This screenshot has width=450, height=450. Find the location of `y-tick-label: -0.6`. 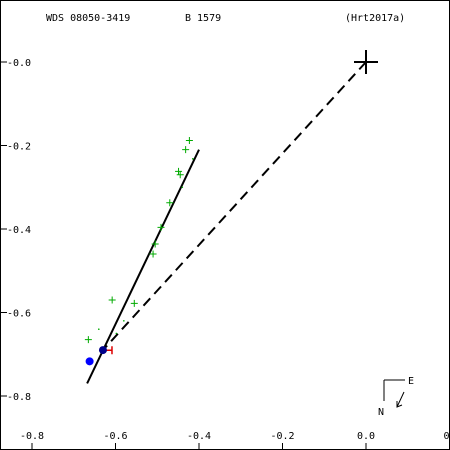

y-tick-label: -0.6 is located at coordinates (19, 314).